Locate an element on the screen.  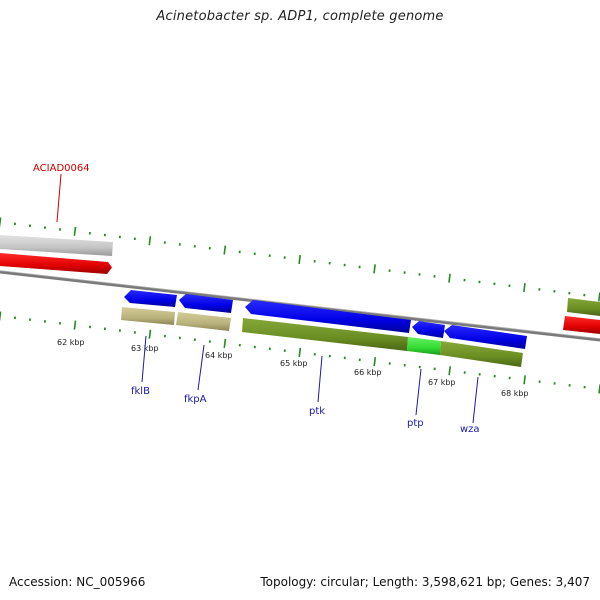
category-bar-ptk is located at coordinates (325, 334).